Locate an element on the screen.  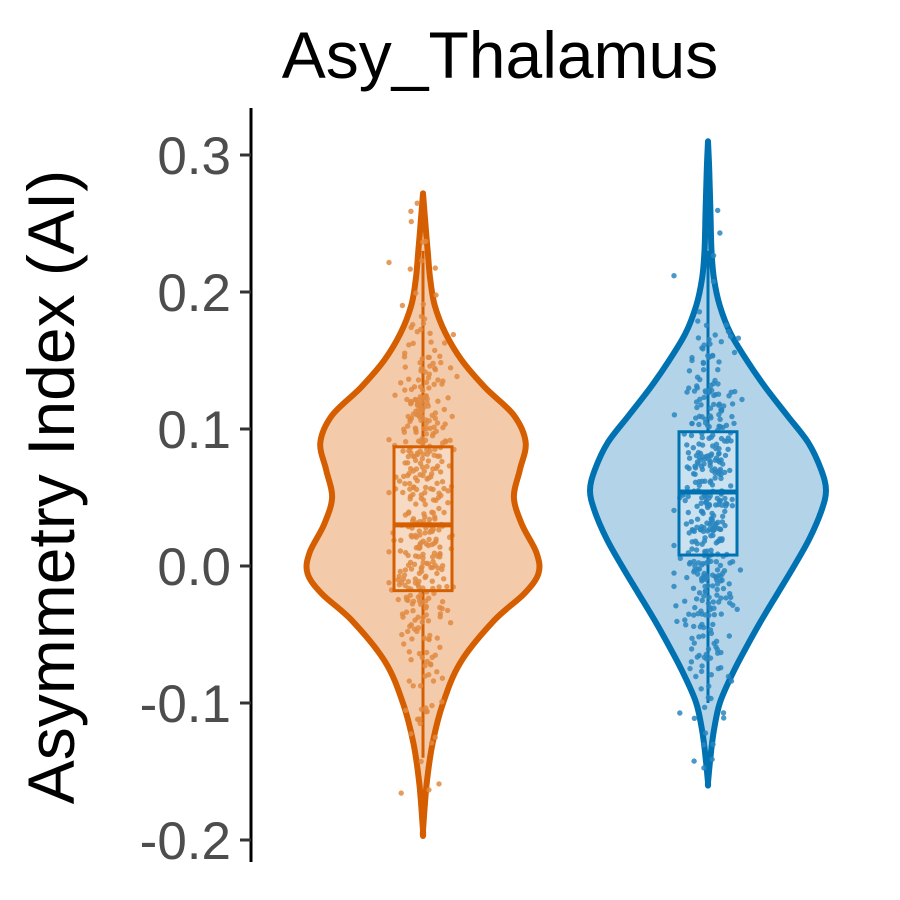
y-tick-label: 0.0 is located at coordinates (194, 567).